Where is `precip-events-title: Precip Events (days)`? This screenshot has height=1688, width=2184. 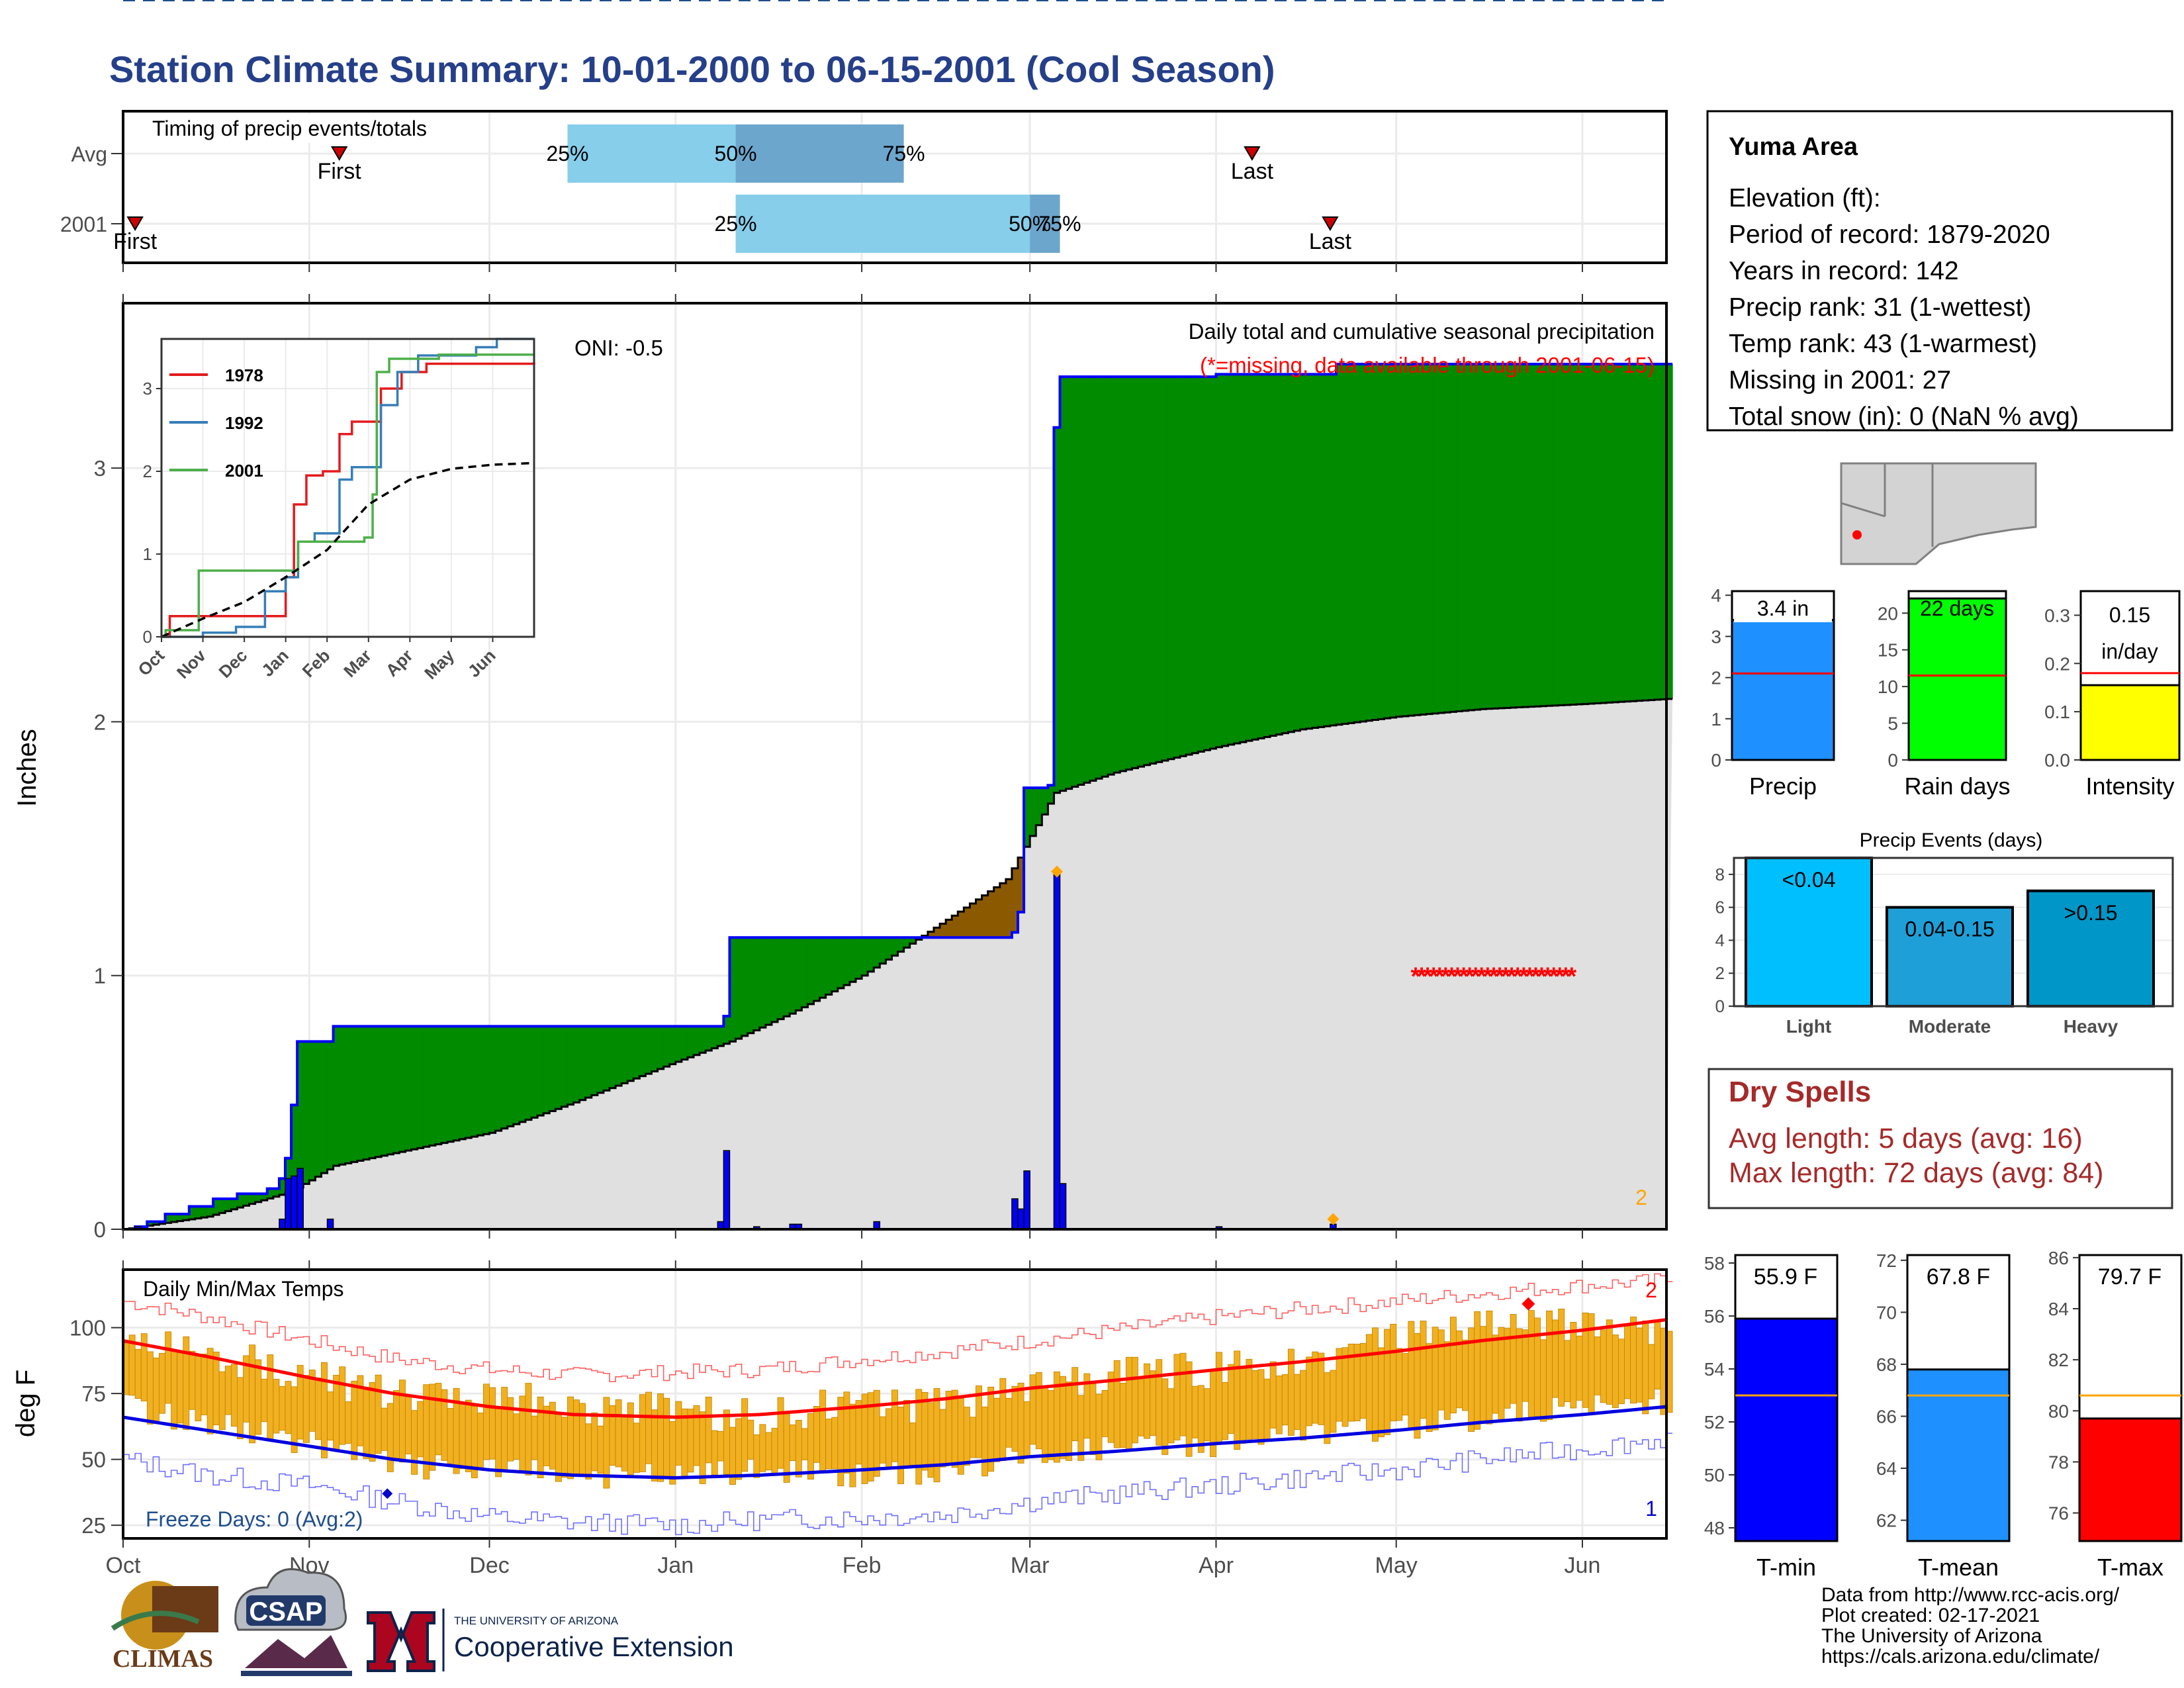 precip-events-title: Precip Events (days) is located at coordinates (1951, 840).